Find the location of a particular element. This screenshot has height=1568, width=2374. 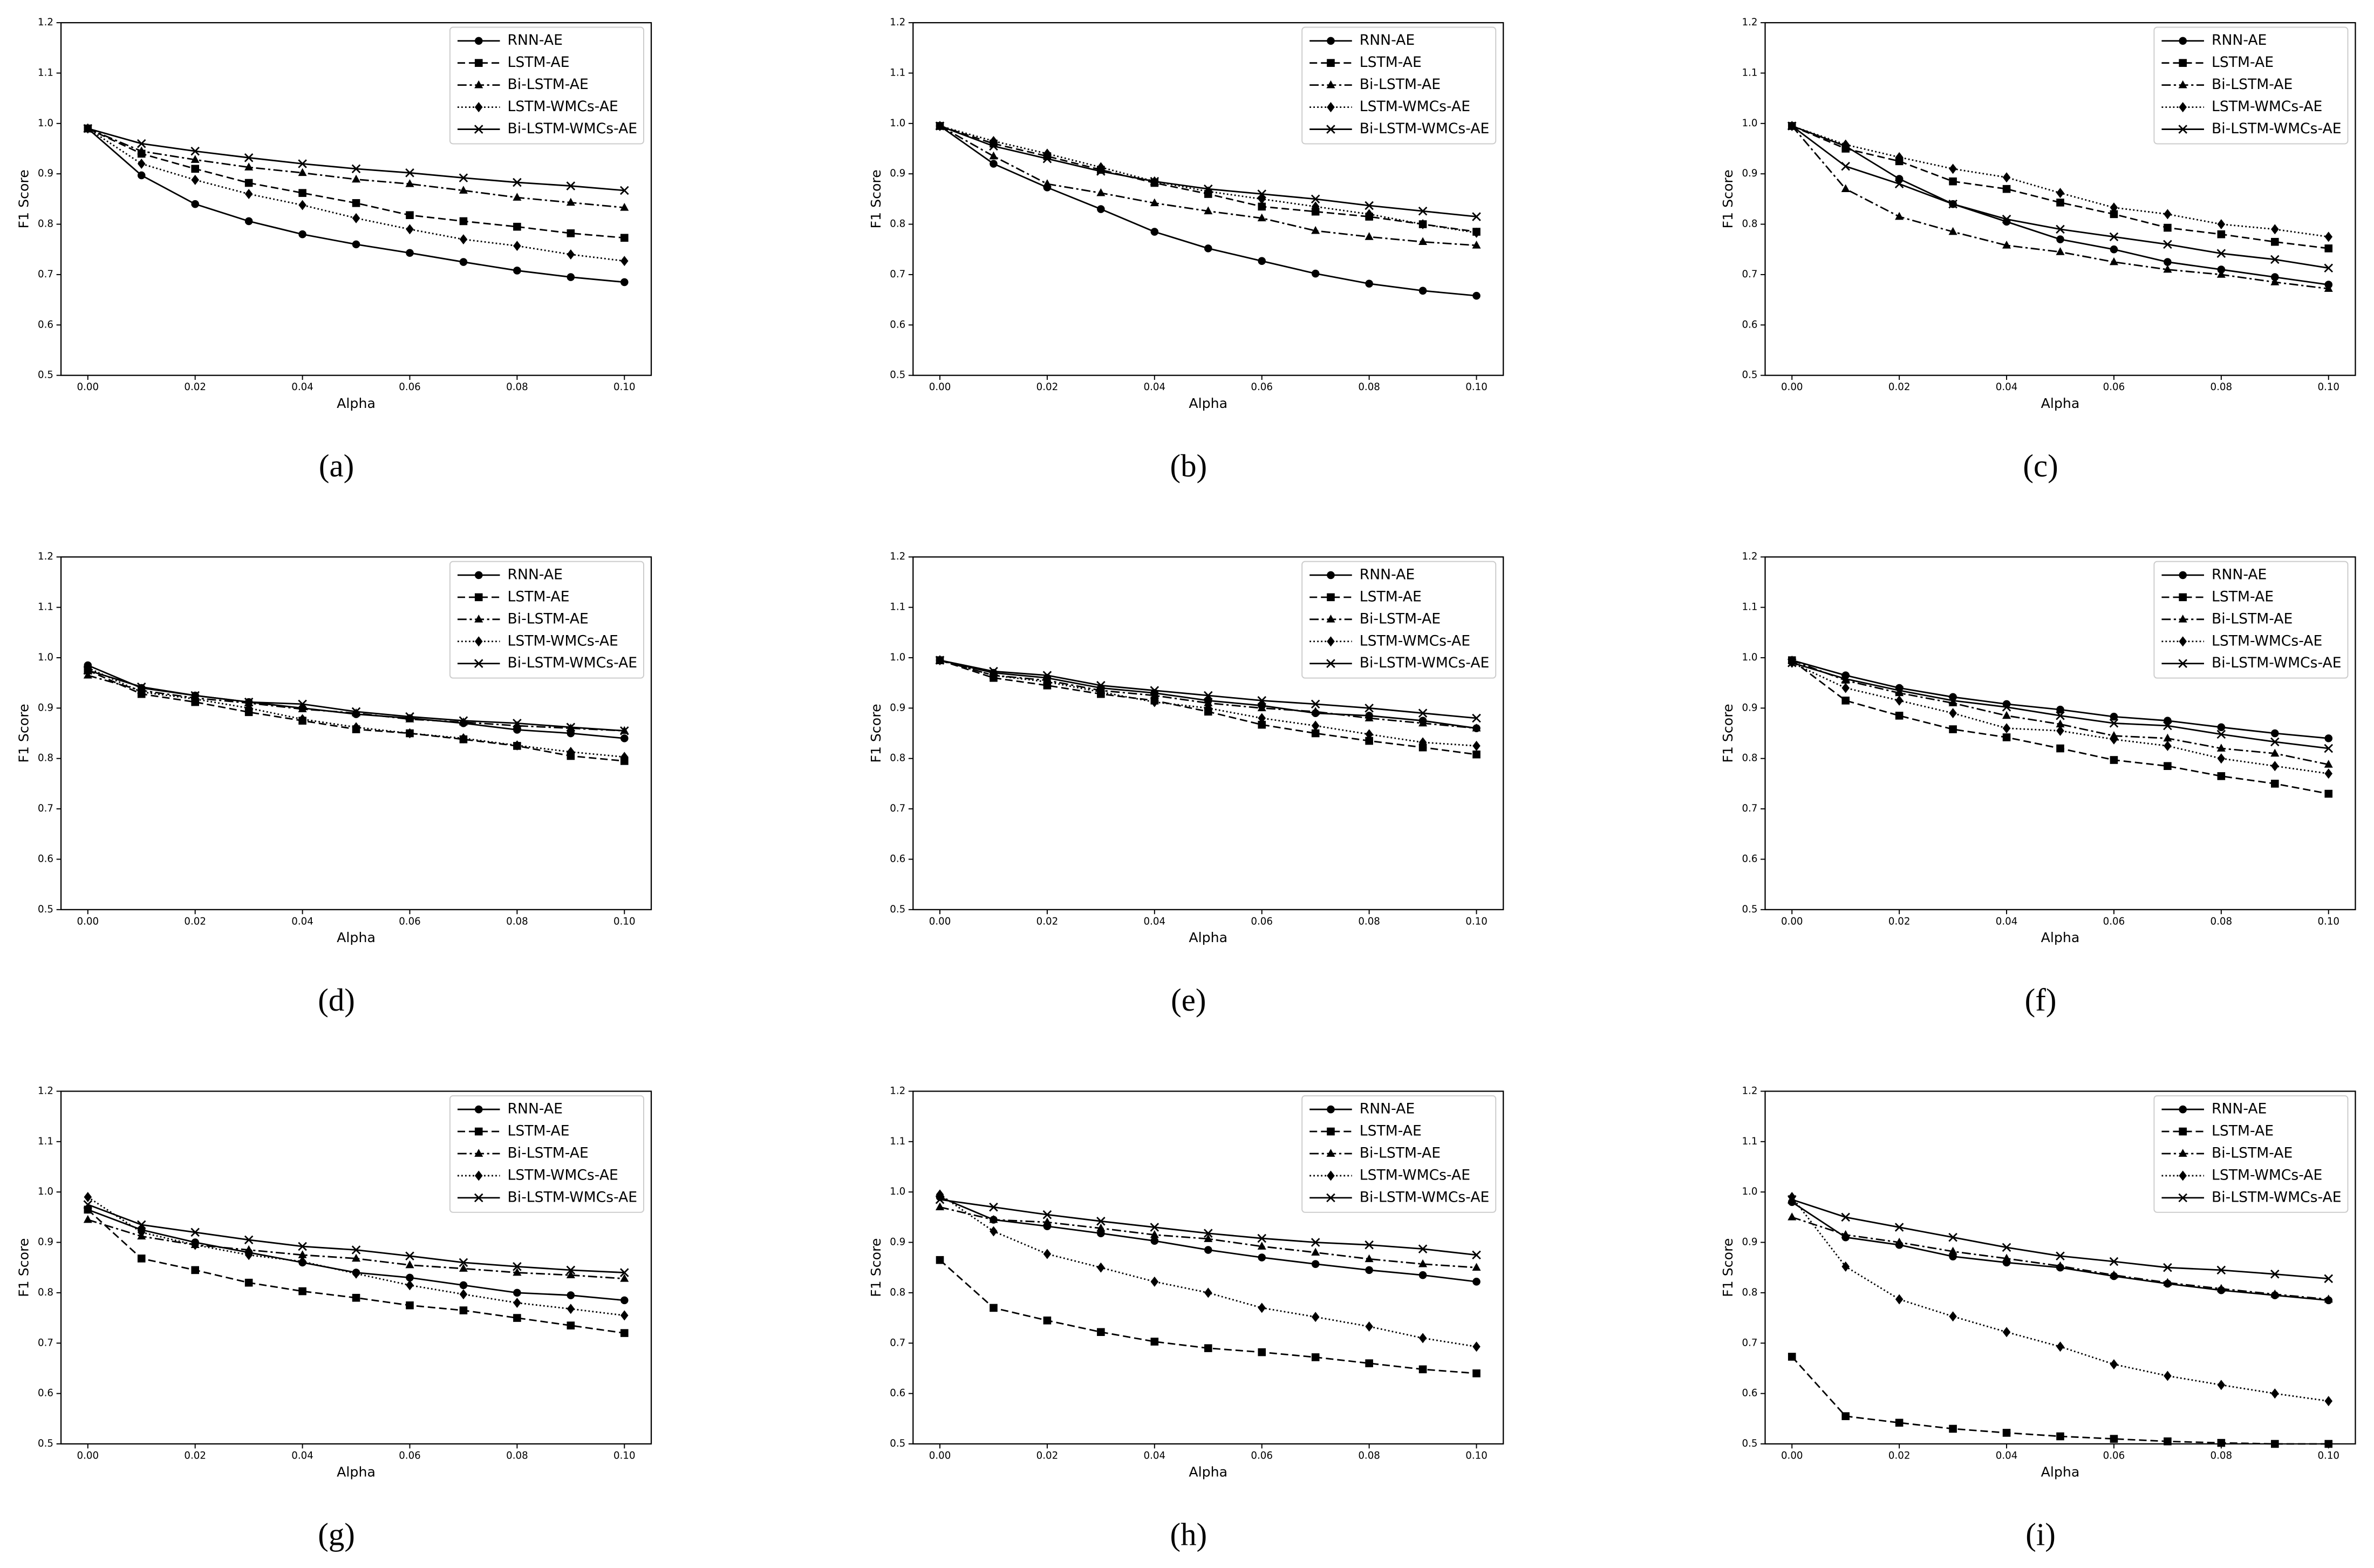

legend-label: Bi-LSTM-WMCs-AE is located at coordinates (2277, 663).